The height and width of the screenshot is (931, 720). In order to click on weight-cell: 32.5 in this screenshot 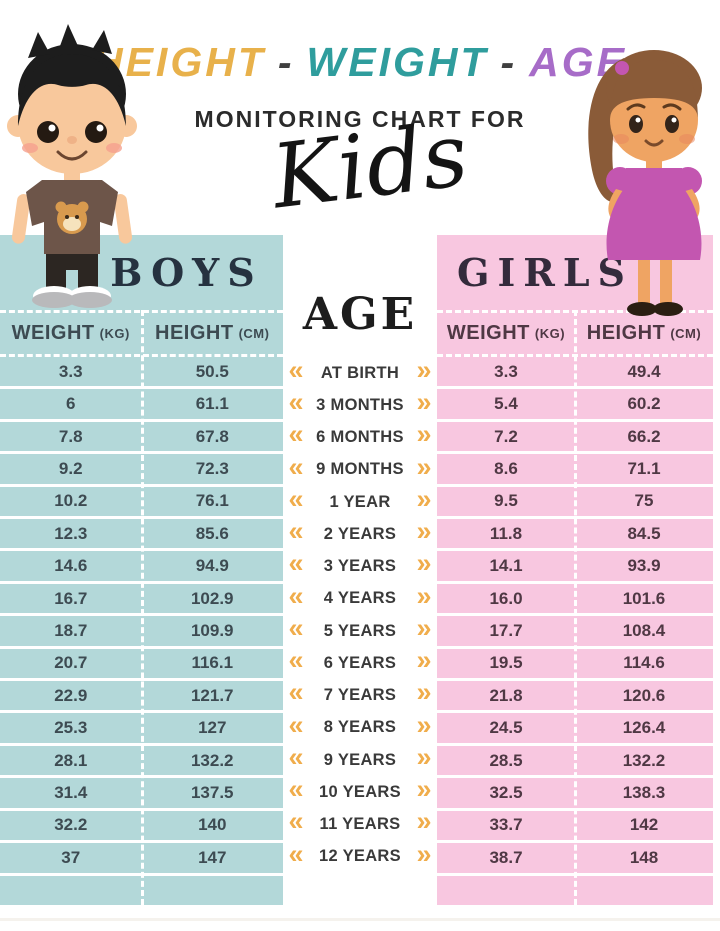, I will do `click(506, 792)`.